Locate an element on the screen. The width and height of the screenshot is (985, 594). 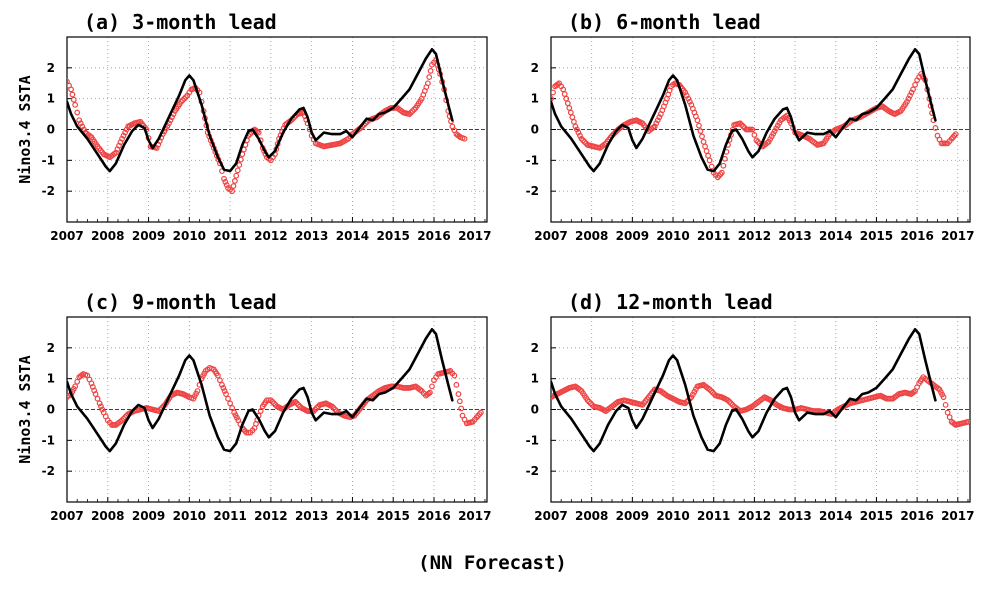
x-tick-label: 2008 is located at coordinates (107, 516).